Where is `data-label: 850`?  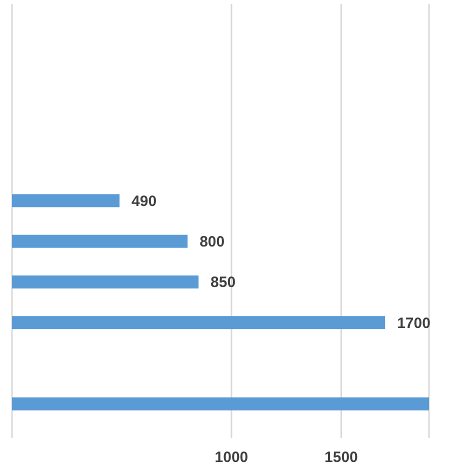
data-label: 850 is located at coordinates (223, 283).